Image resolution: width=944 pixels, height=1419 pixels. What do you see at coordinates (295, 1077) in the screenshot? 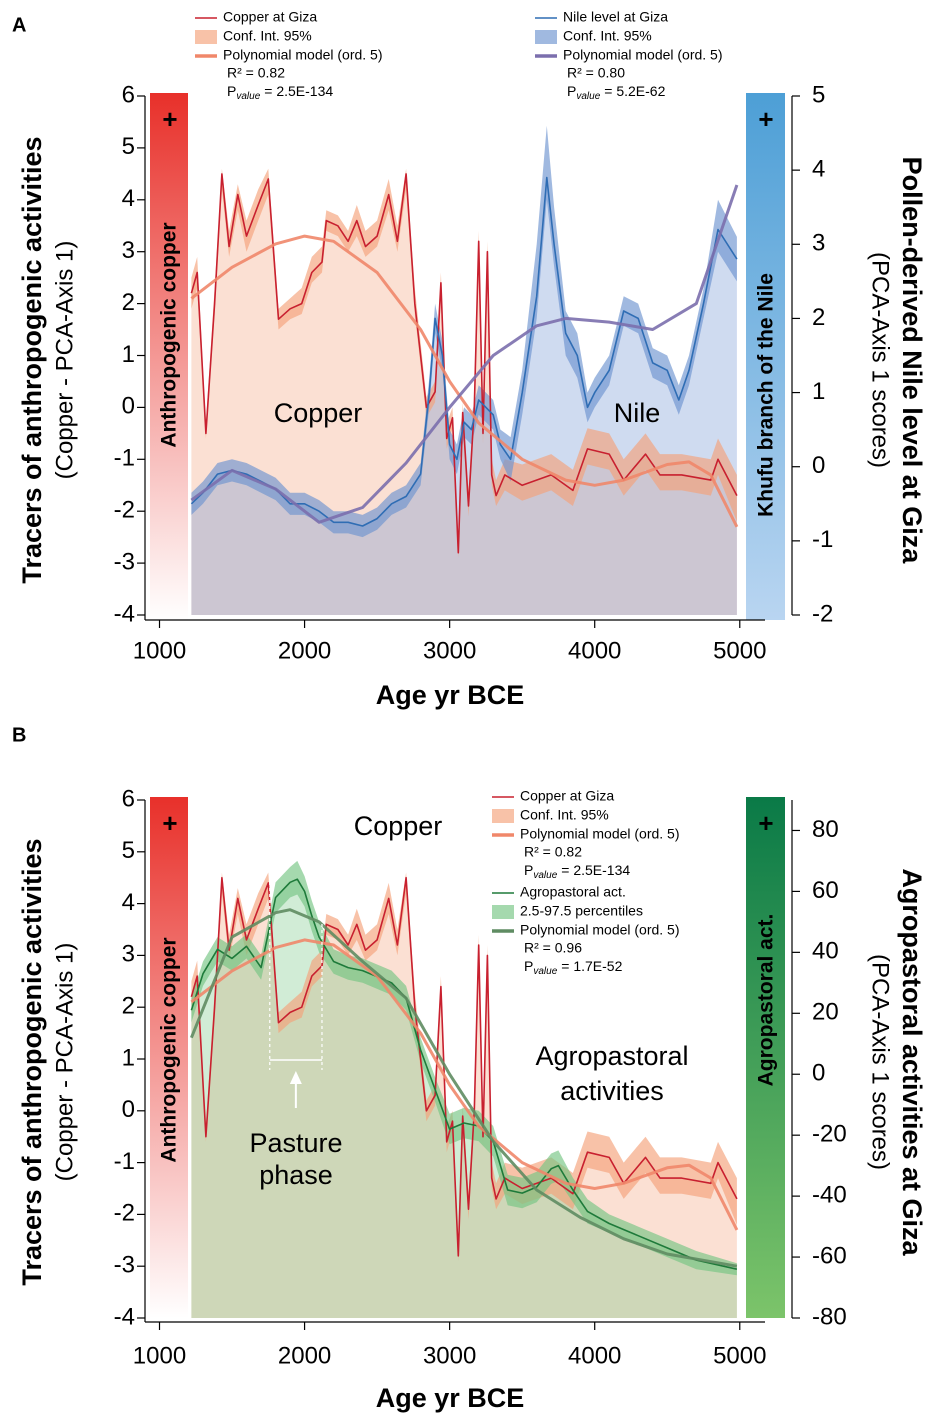
I see `arrow-head` at bounding box center [295, 1077].